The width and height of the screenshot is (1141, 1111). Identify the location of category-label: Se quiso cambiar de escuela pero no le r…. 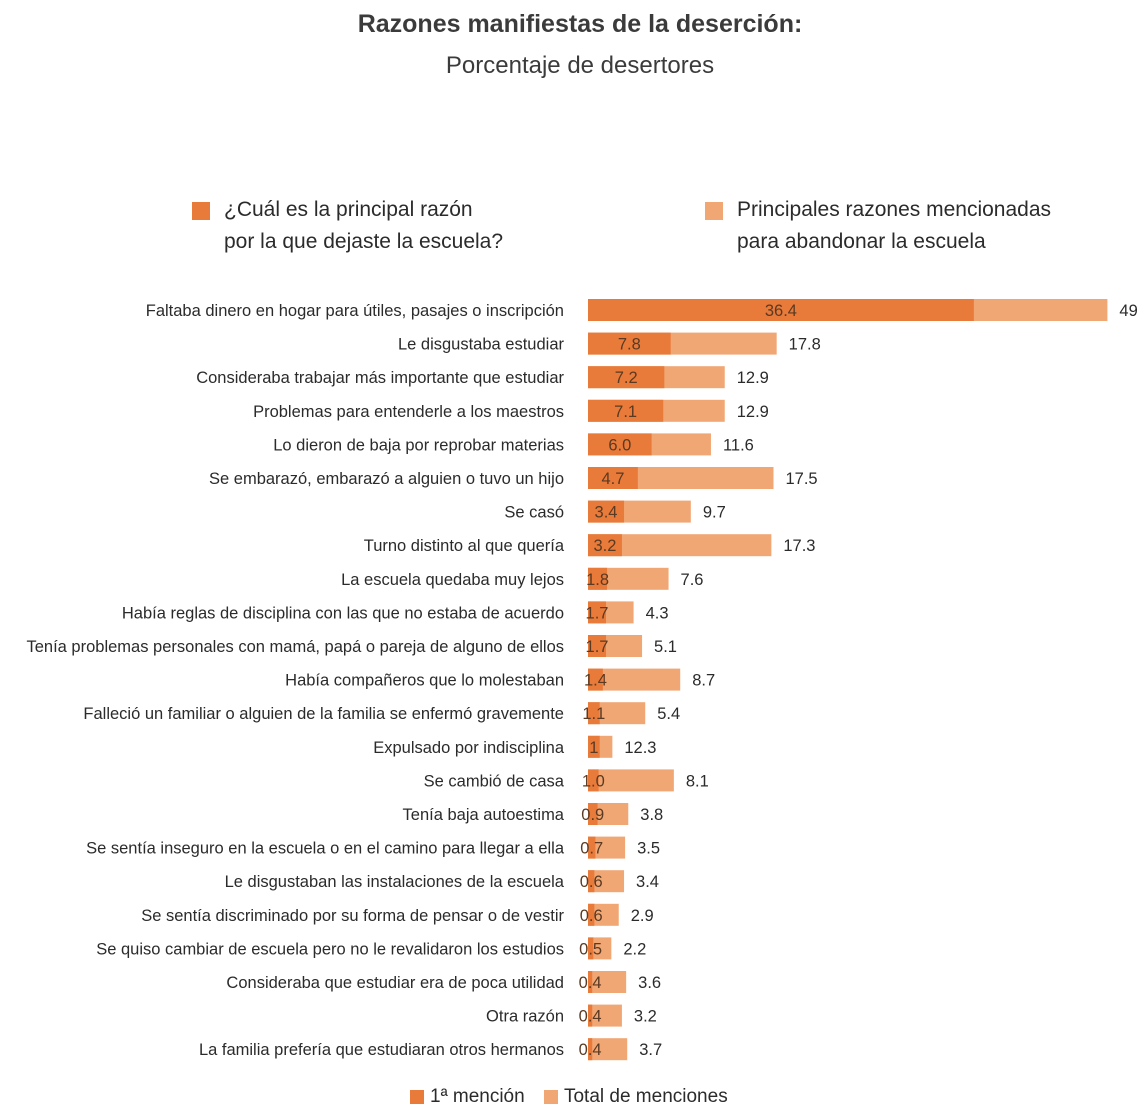
(330, 949).